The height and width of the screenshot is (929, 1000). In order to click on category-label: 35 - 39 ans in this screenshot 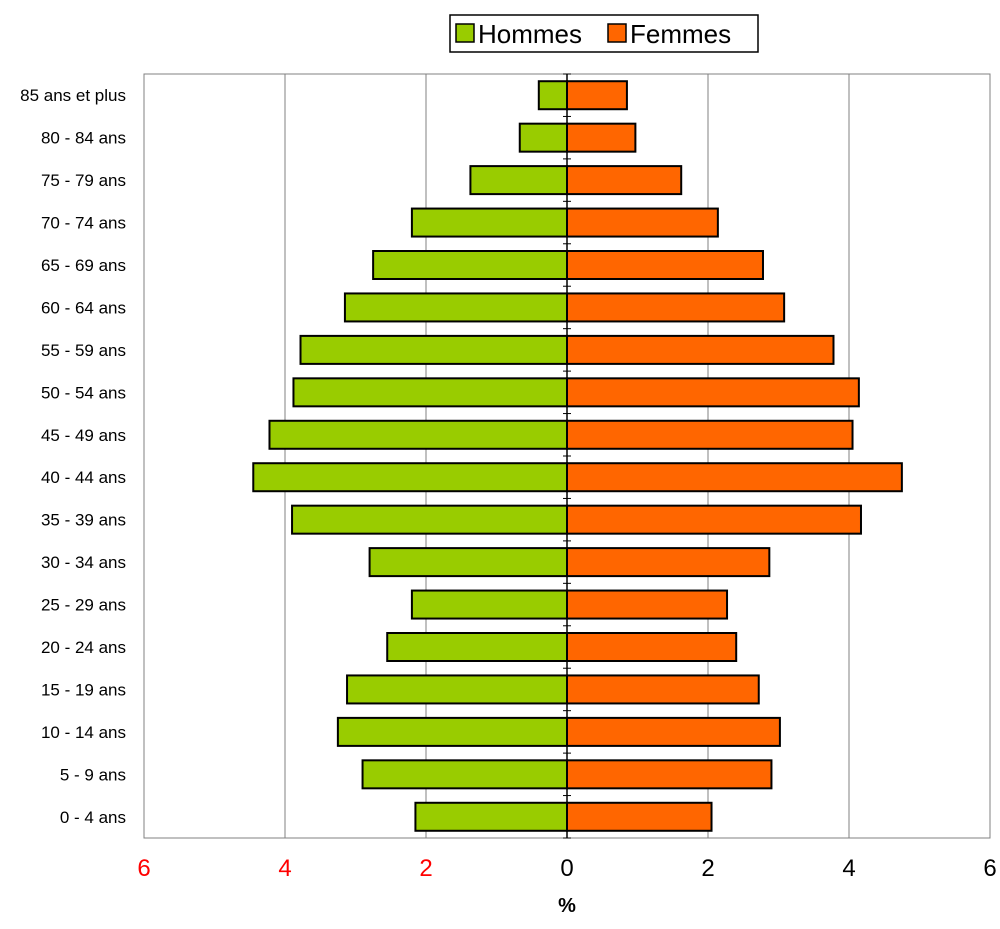, I will do `click(83, 520)`.